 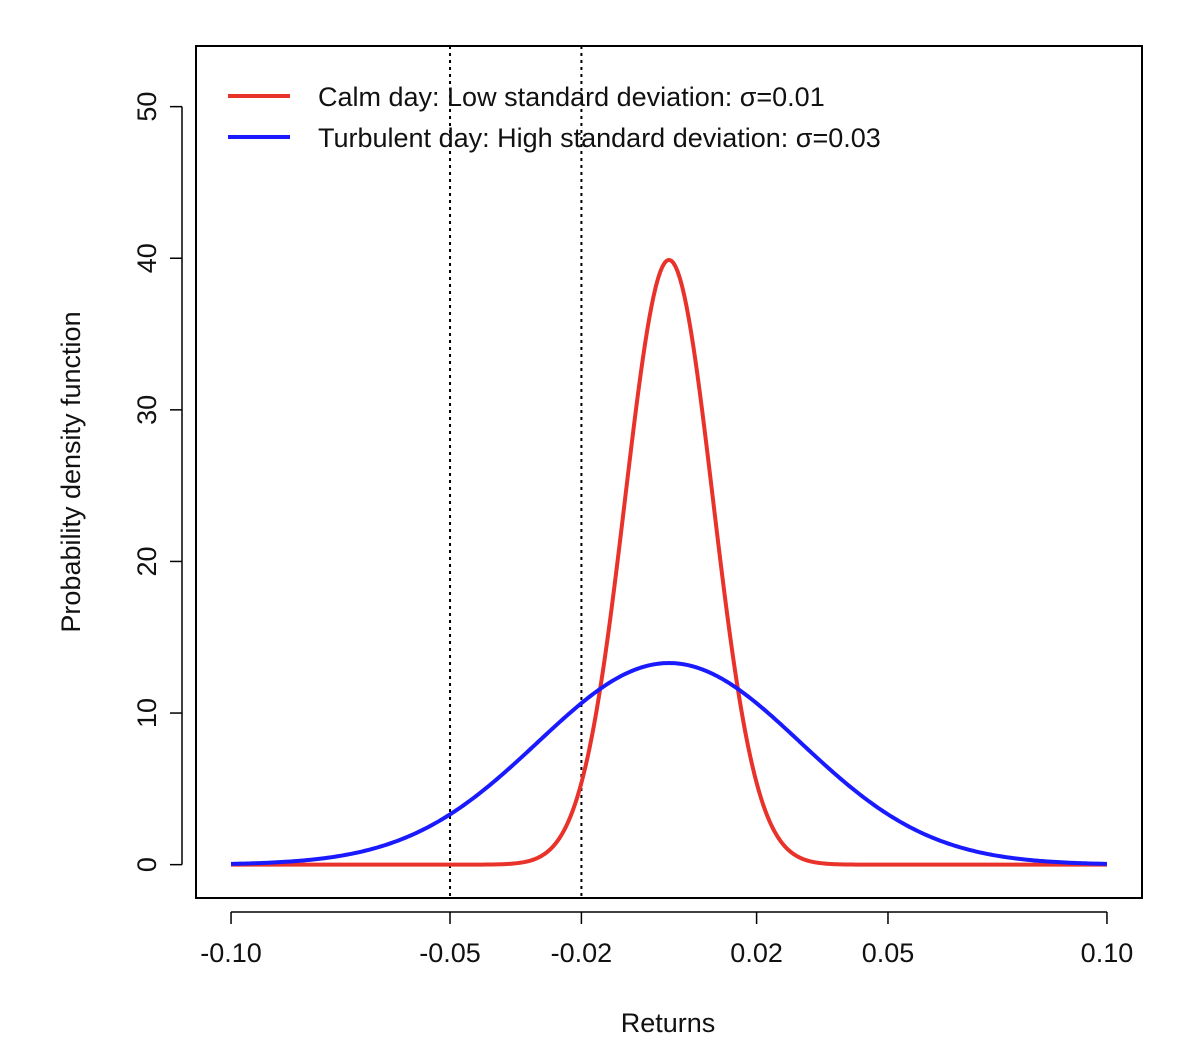 What do you see at coordinates (147, 561) in the screenshot?
I see `y-tick-label: 20` at bounding box center [147, 561].